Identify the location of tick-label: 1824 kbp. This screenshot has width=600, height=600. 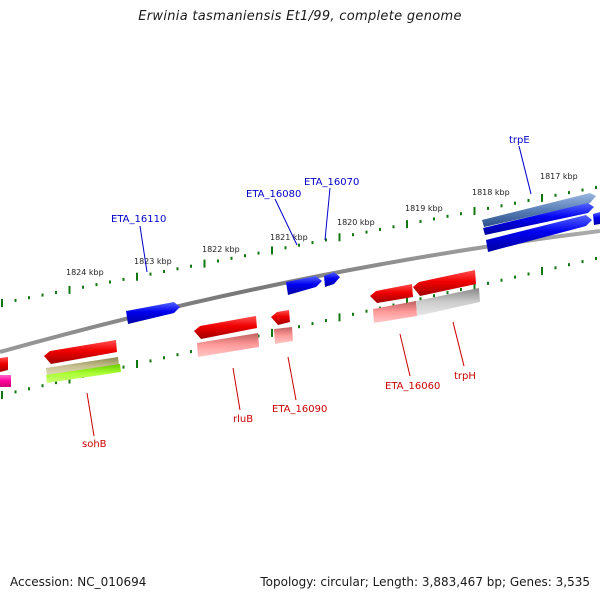
(85, 272).